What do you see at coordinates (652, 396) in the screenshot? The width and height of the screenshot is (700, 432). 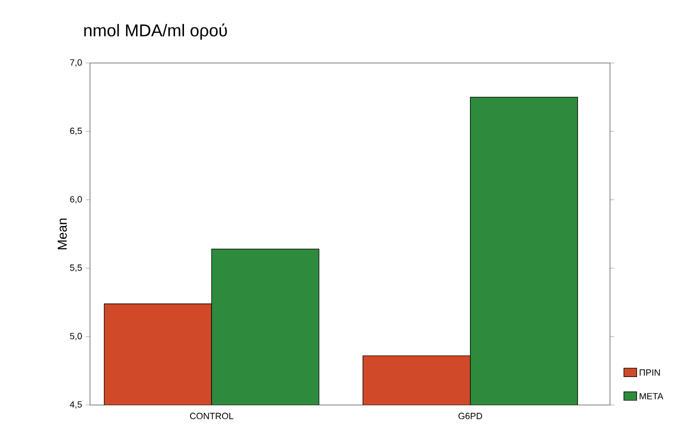 I see `legend-label: META` at bounding box center [652, 396].